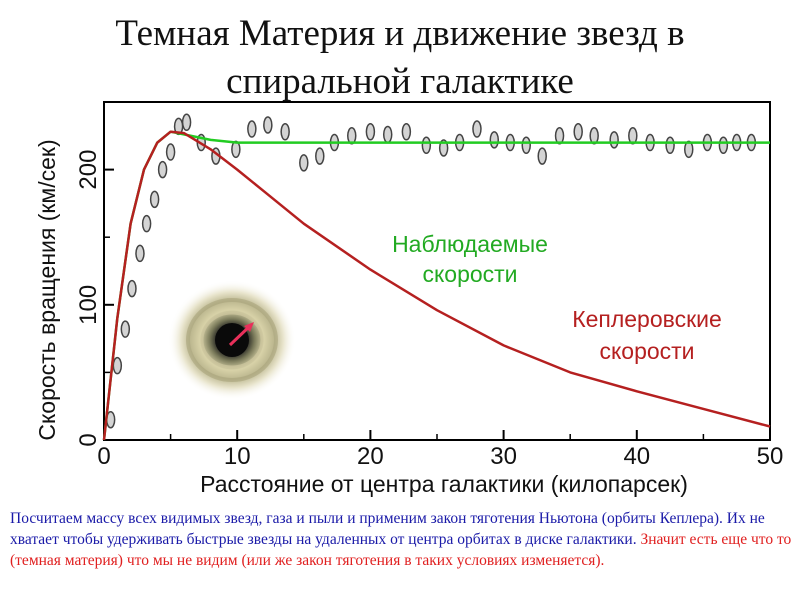 The width and height of the screenshot is (800, 600). Describe the element at coordinates (503, 456) in the screenshot. I see `x-tick-label: 30` at that location.